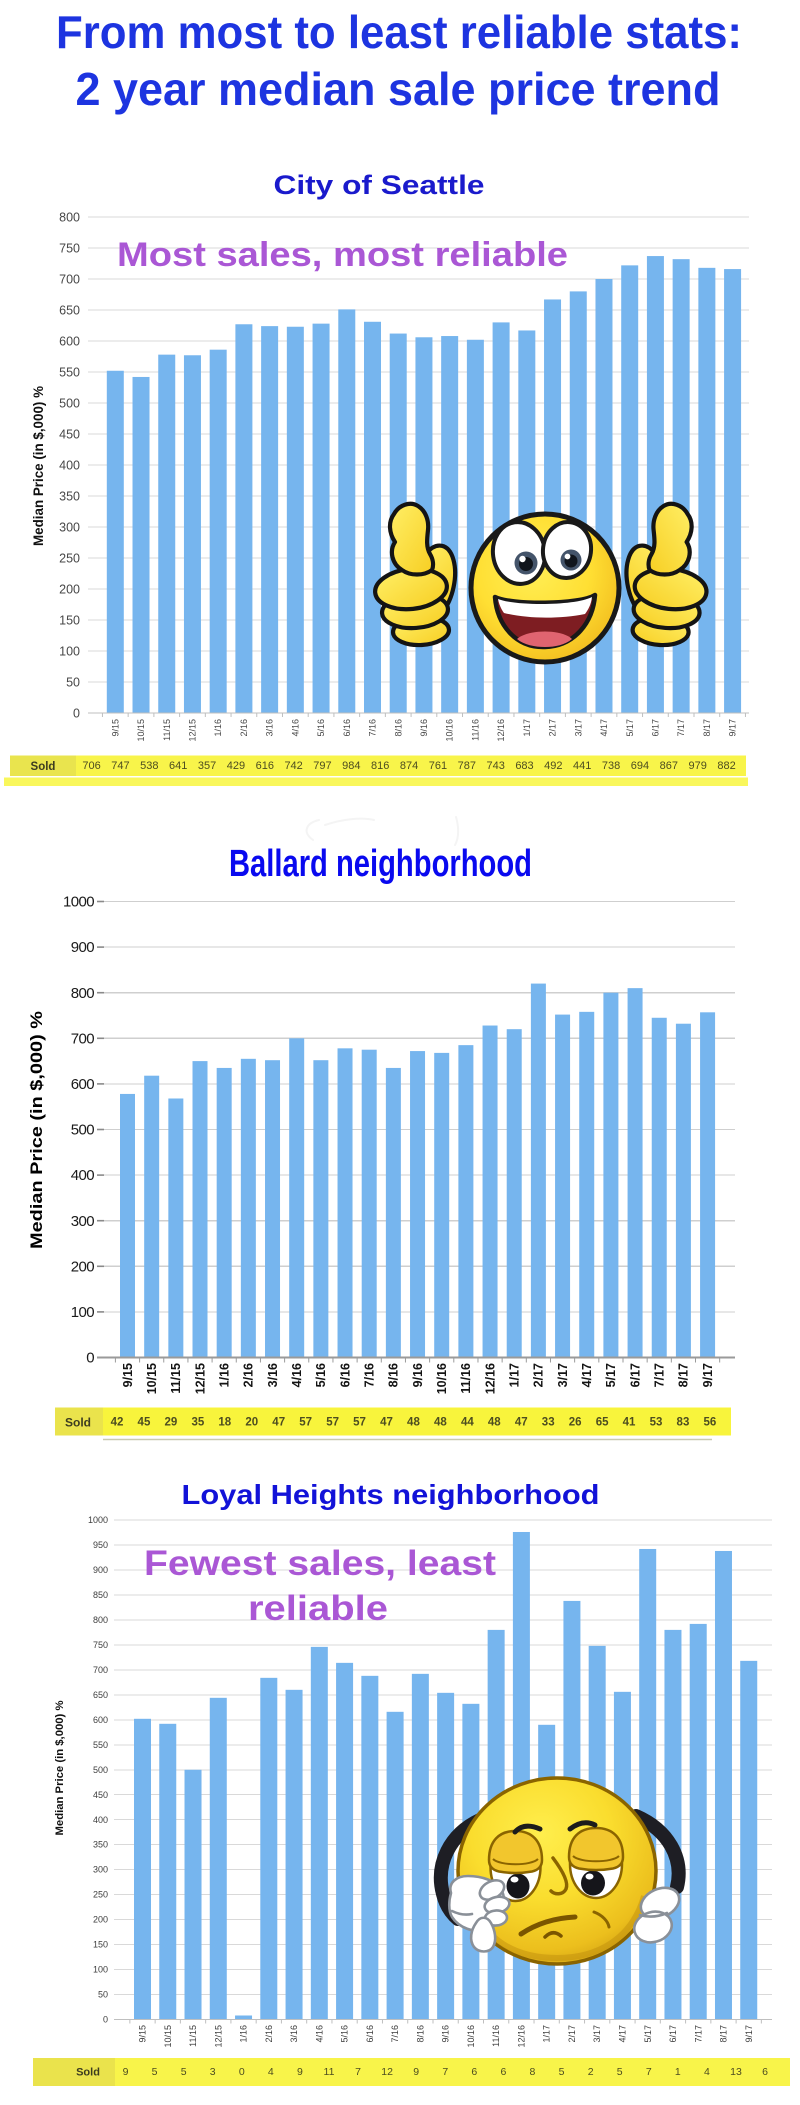  What do you see at coordinates (358, 2072) in the screenshot?
I see `svg-text: 7` at bounding box center [358, 2072].